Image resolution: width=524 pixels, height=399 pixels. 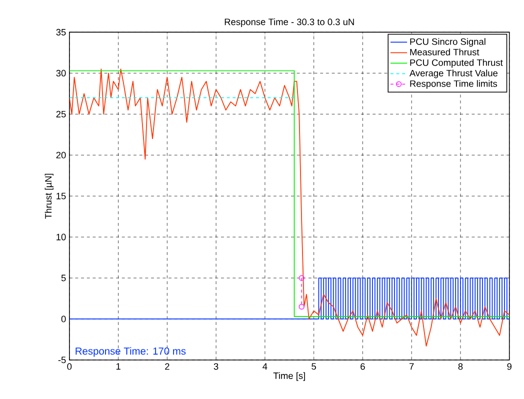 What do you see at coordinates (448, 42) in the screenshot?
I see `legend-label: PCU Sincro Signal` at bounding box center [448, 42].